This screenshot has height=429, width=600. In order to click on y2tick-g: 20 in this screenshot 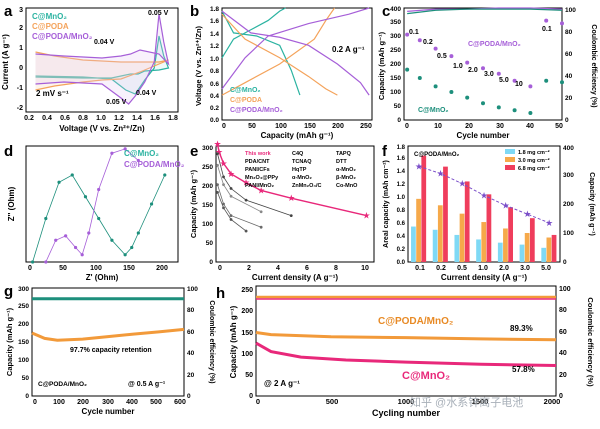, I will do `click(191, 375)`.